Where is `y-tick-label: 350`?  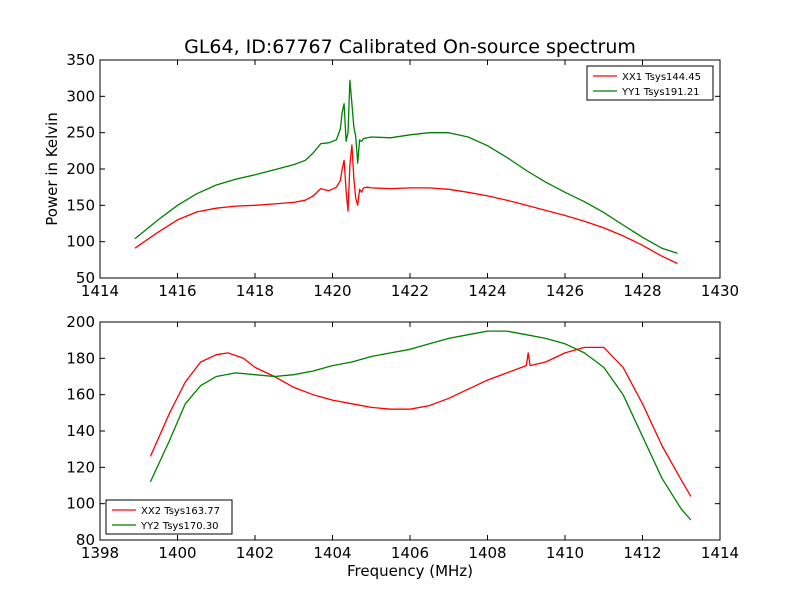 y-tick-label: 350 is located at coordinates (80, 60).